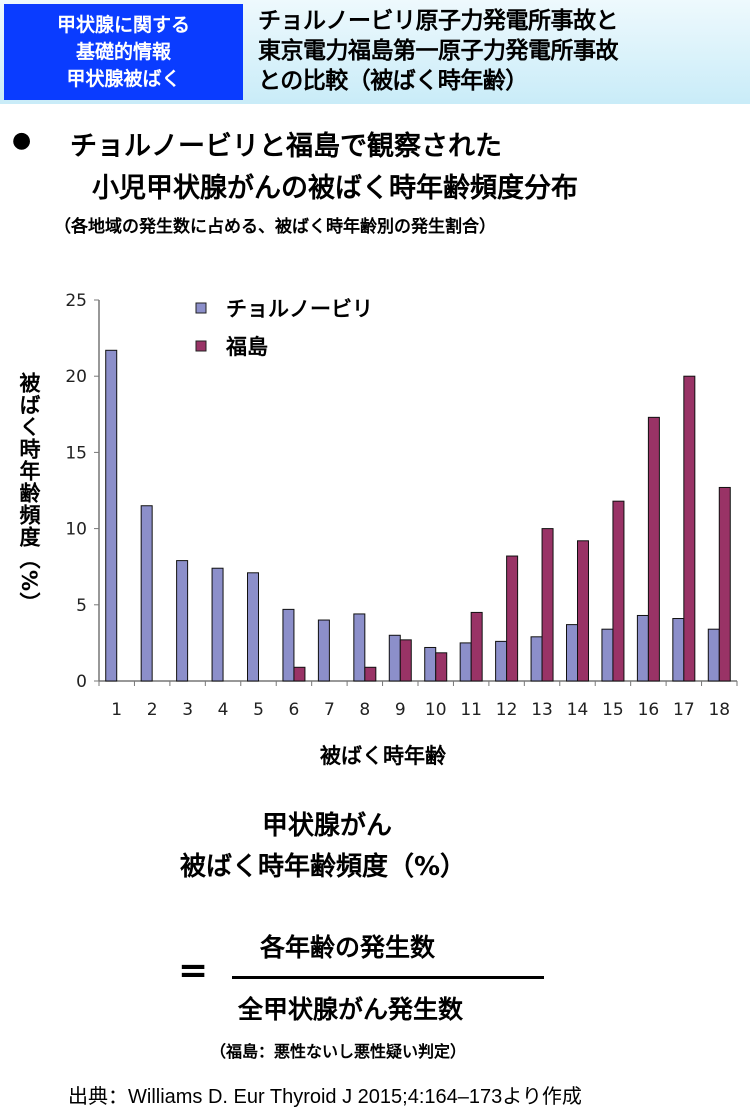  I want to click on x-tick-label: 10, so click(436, 710).